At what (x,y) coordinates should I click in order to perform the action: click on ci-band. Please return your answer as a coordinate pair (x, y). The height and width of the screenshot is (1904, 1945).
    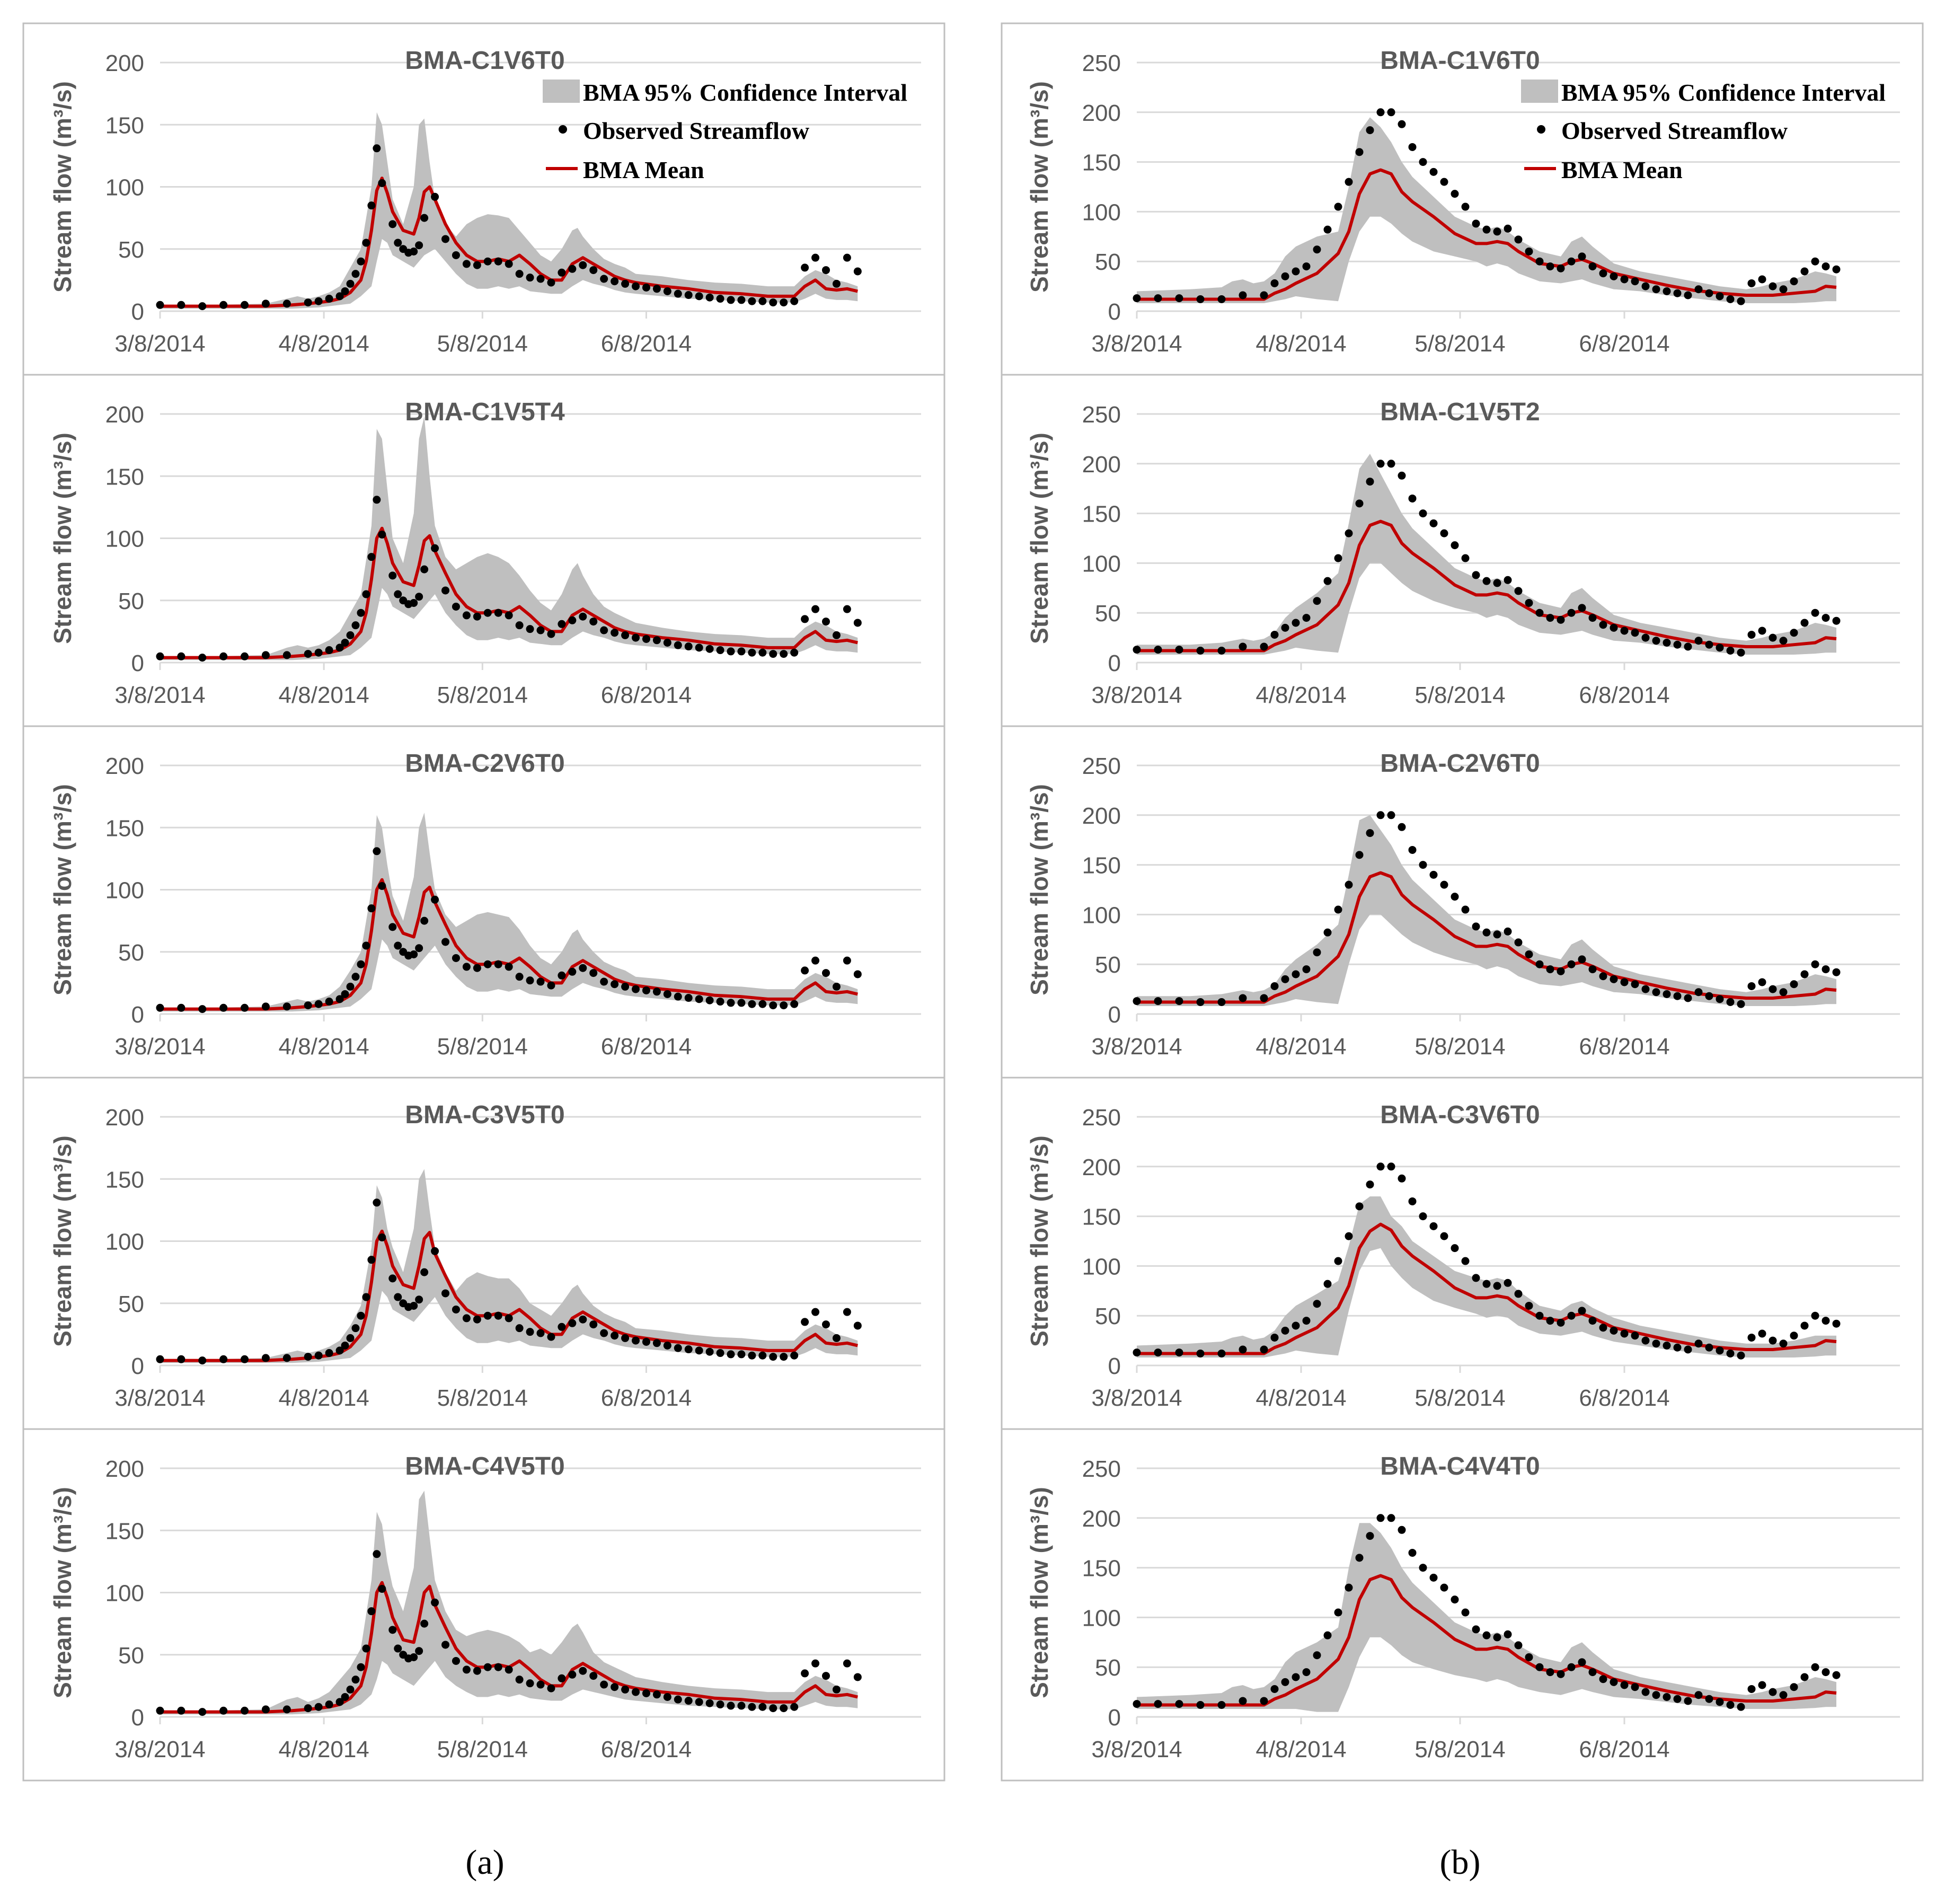
    Looking at the image, I should click on (1486, 1277).